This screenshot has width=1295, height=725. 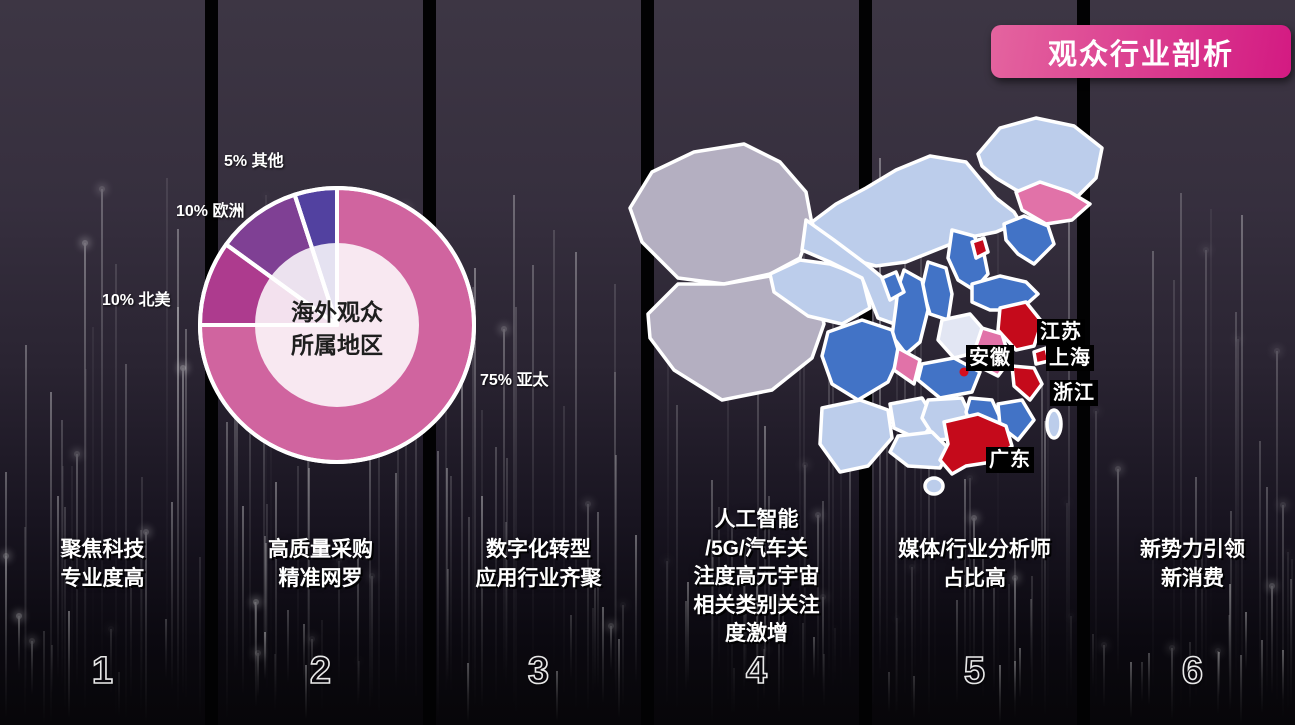 What do you see at coordinates (974, 671) in the screenshot?
I see `column-number-5: 5` at bounding box center [974, 671].